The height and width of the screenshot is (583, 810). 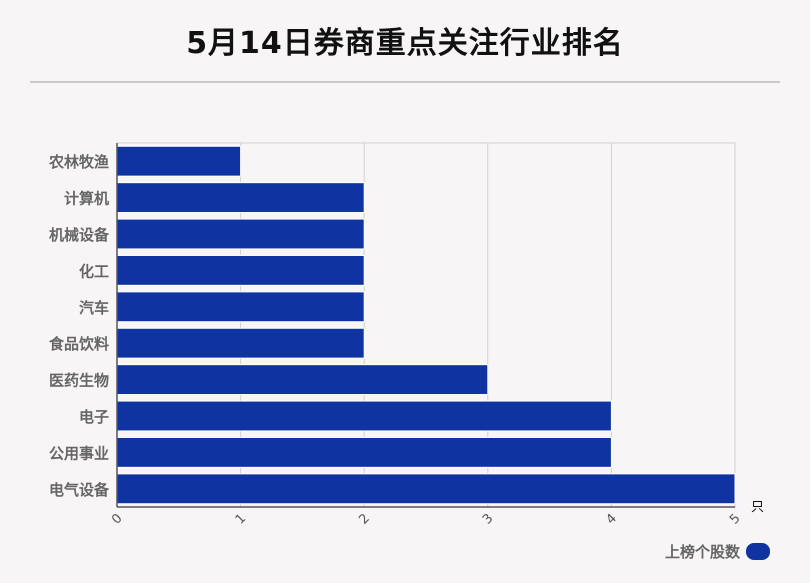 What do you see at coordinates (94, 271) in the screenshot?
I see `category-label-4: 化工` at bounding box center [94, 271].